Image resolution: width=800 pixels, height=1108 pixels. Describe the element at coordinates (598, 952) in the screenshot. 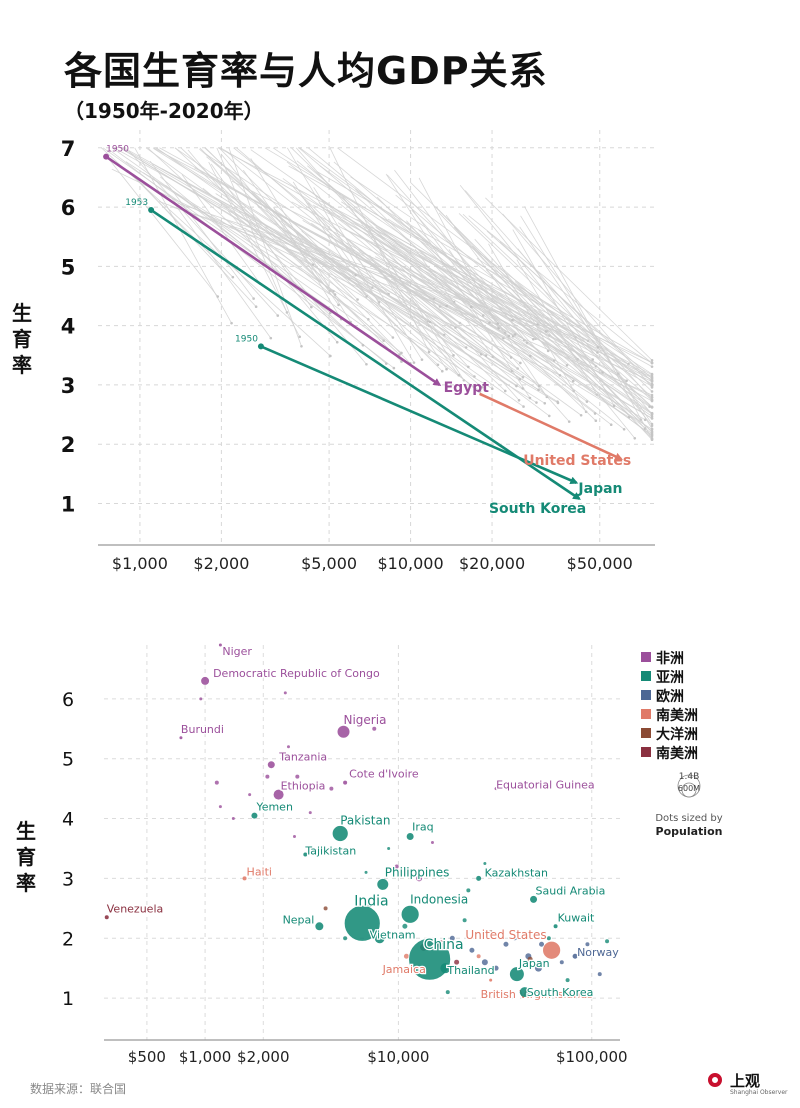

I see `point-label-norway: Norway` at that location.